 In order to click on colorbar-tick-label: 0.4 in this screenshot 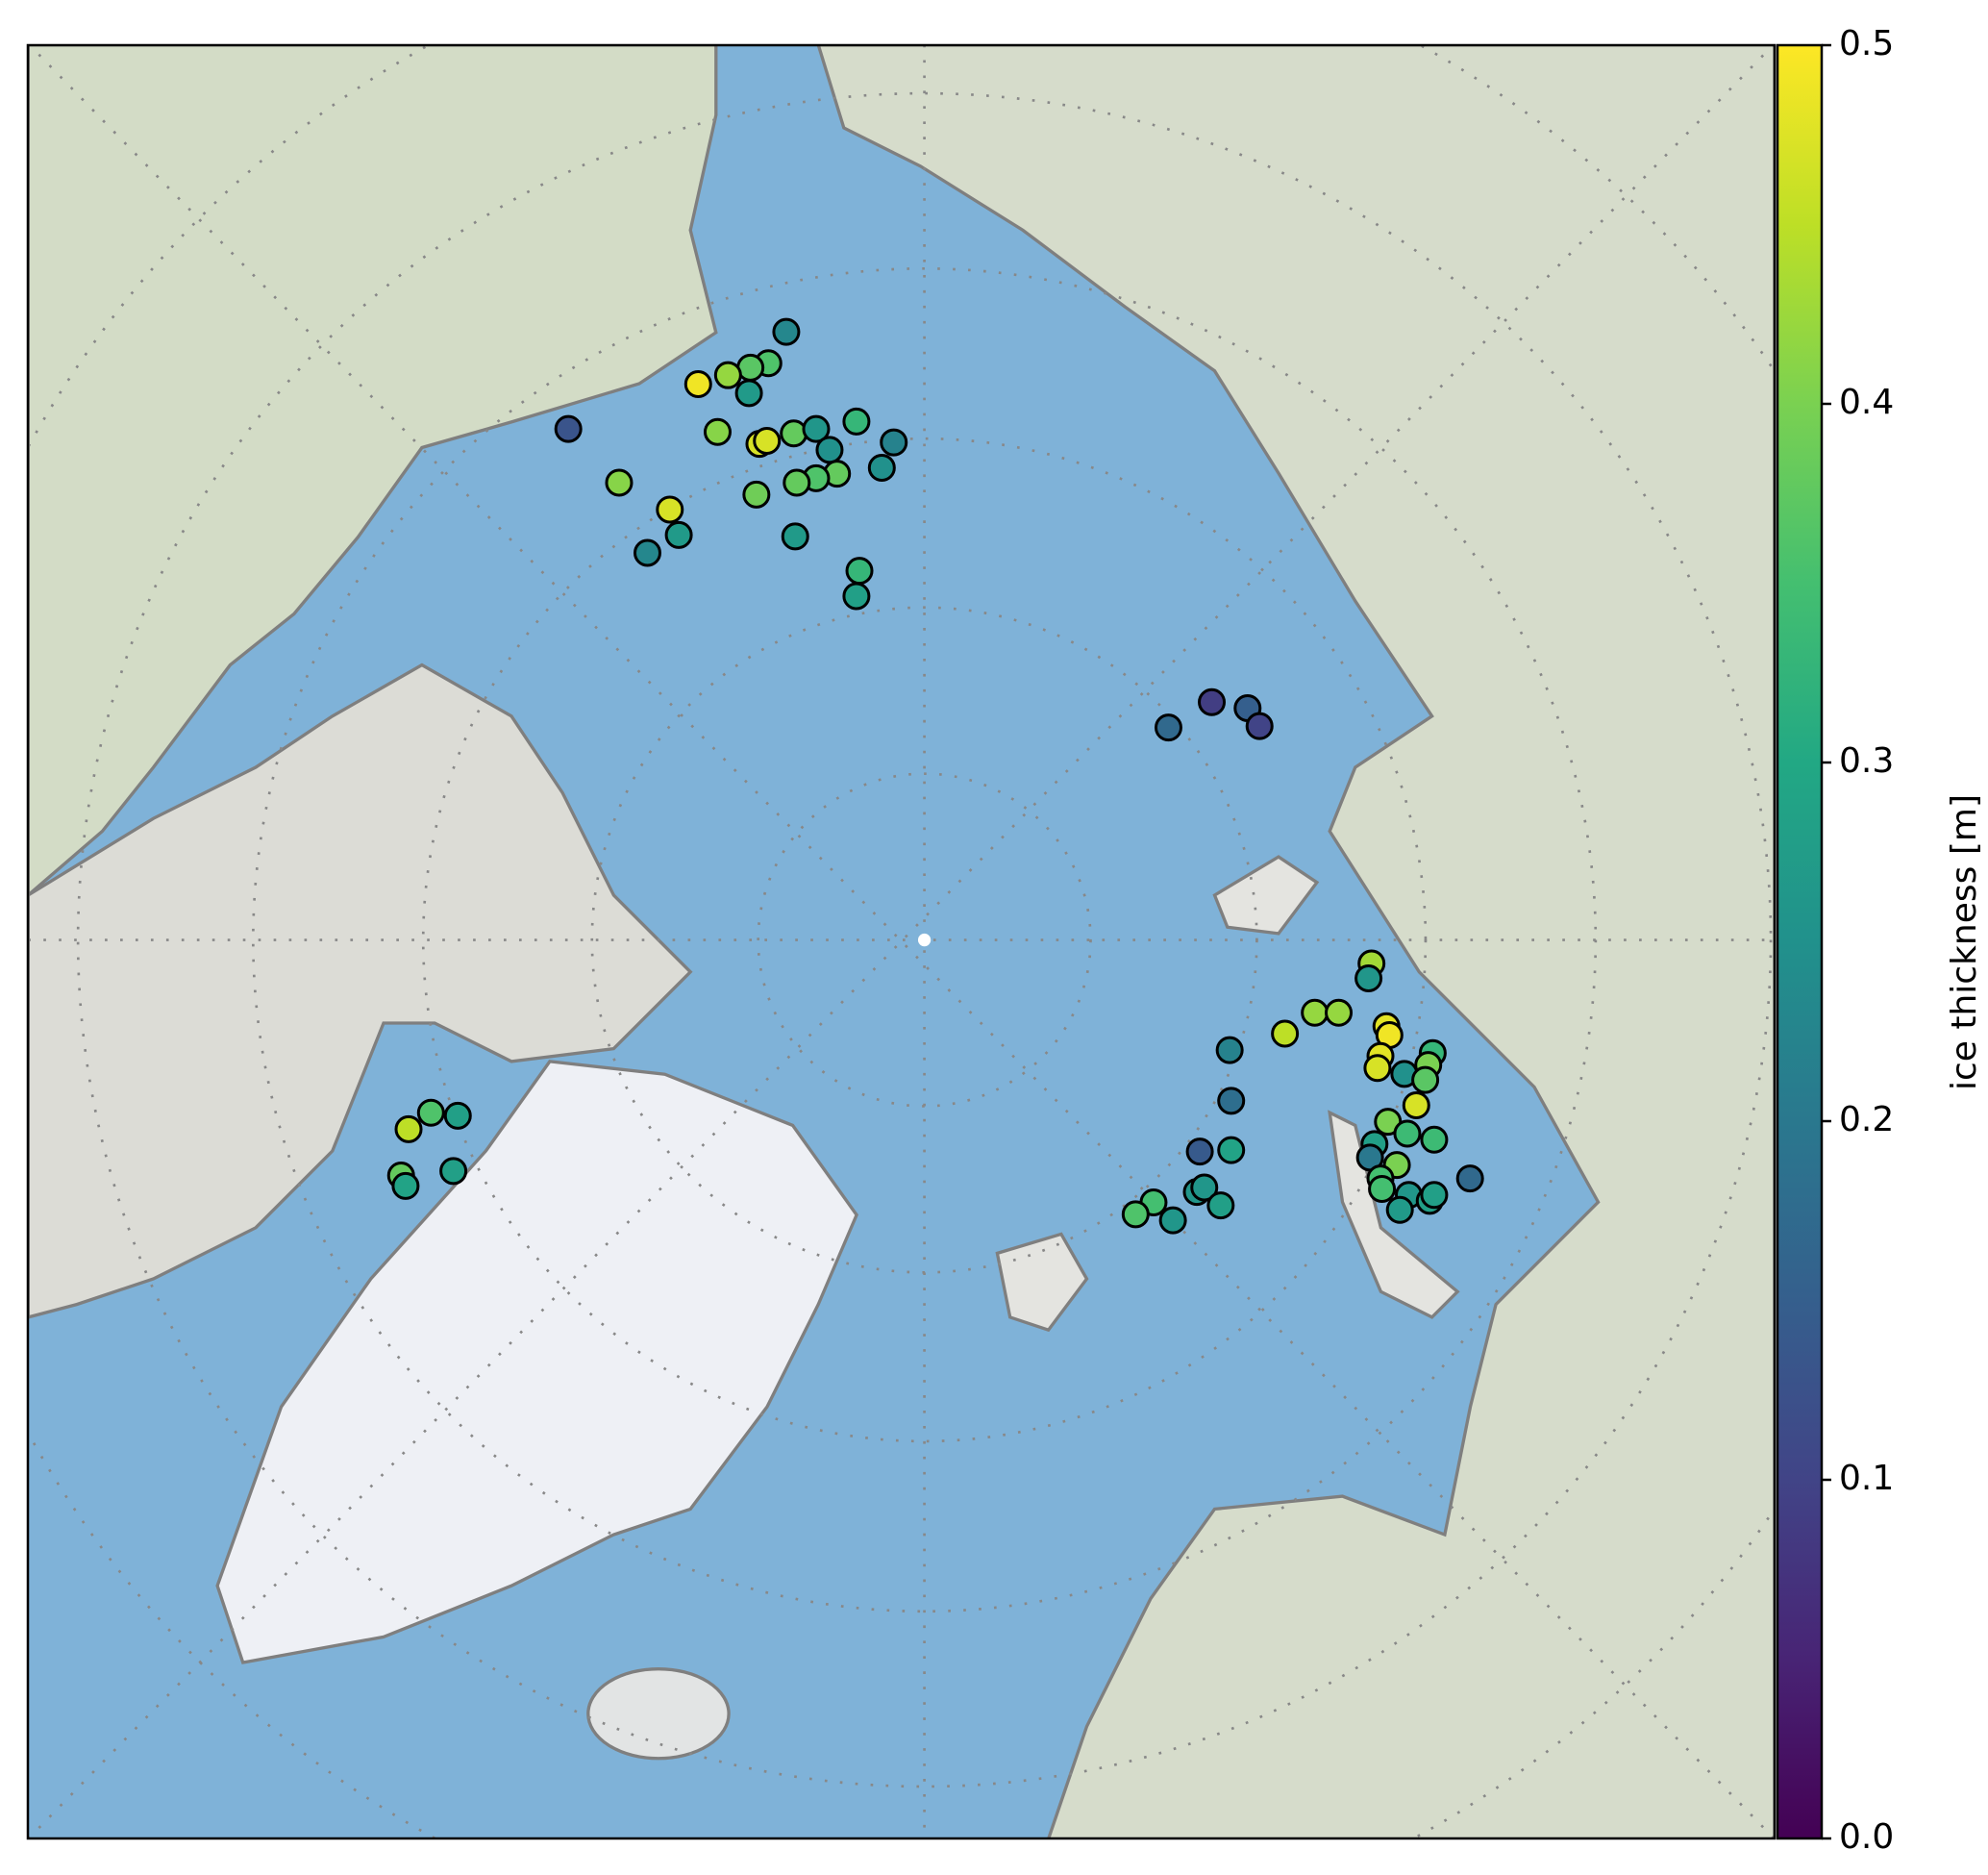, I will do `click(1867, 403)`.